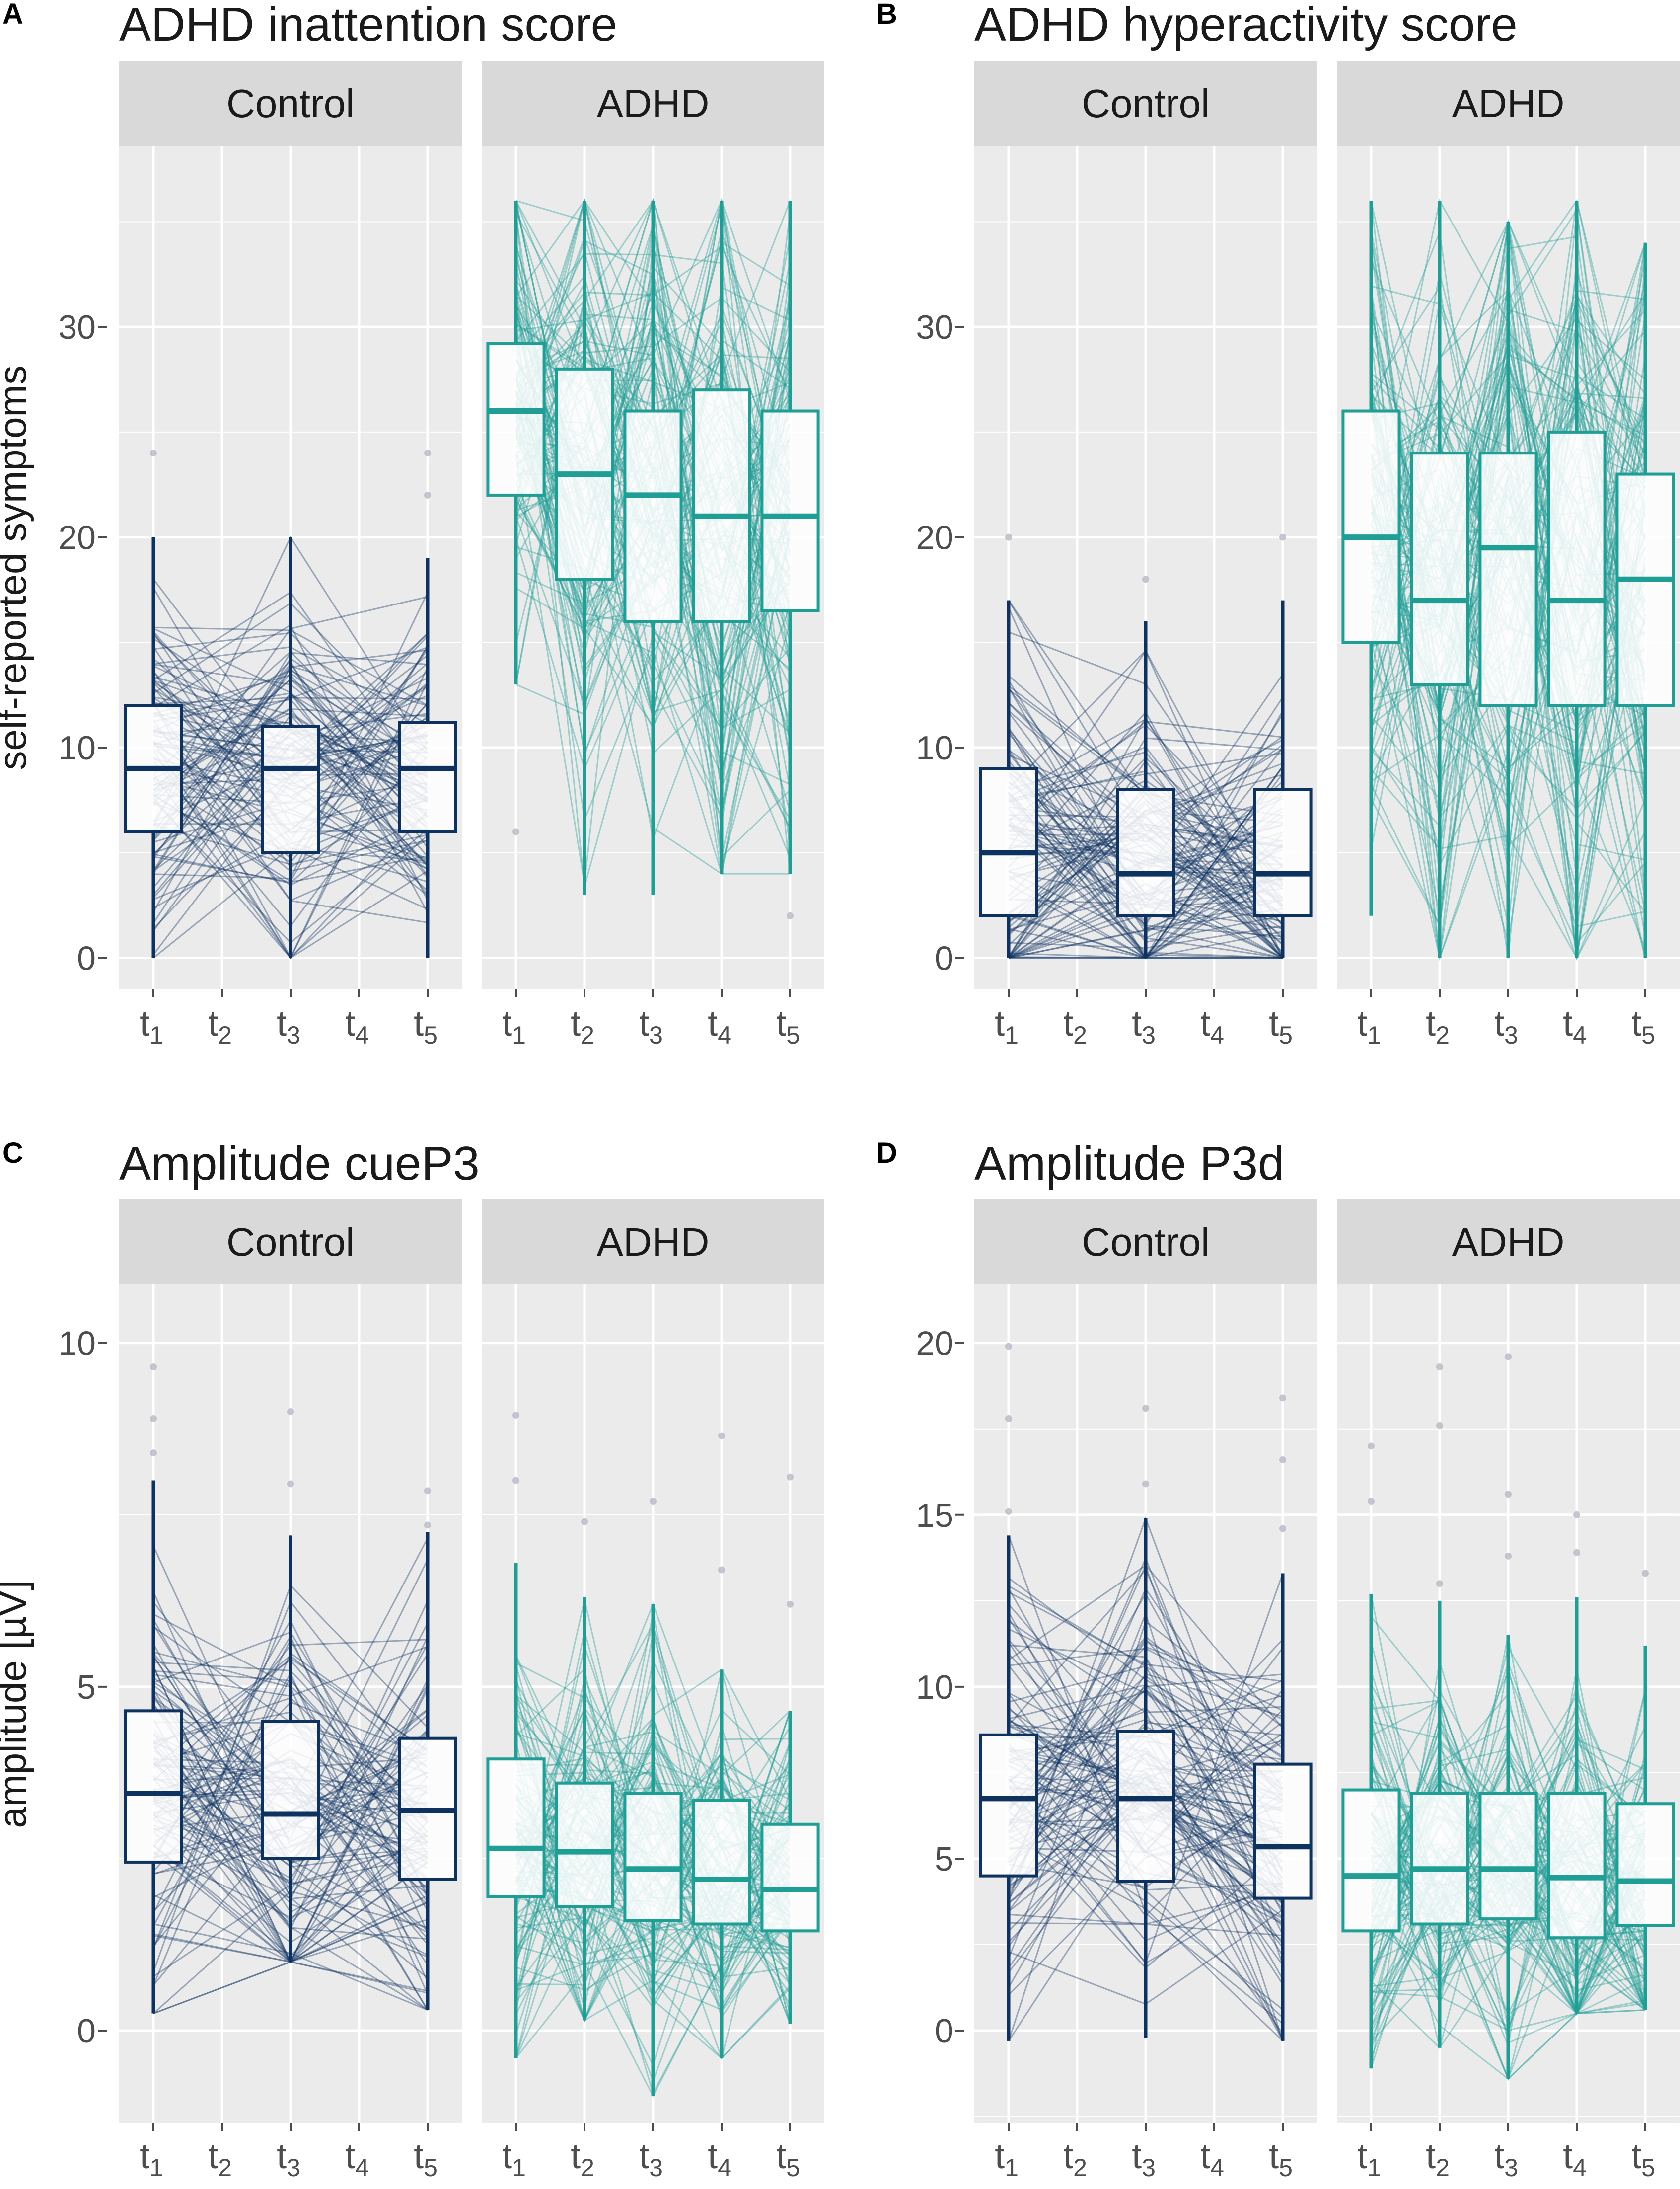  I want to click on y-tick-label: 30, so click(77, 327).